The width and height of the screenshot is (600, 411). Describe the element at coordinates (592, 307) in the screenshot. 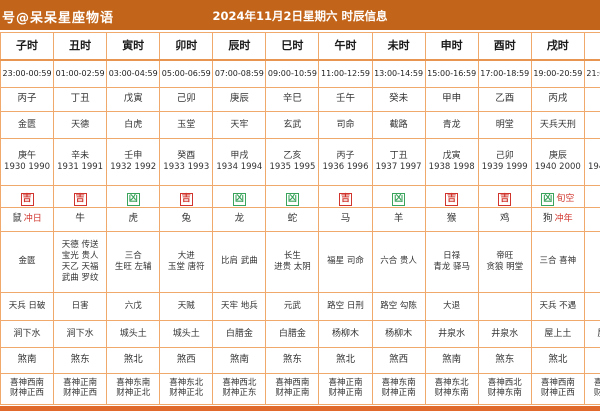

I see `row-inauspicious-spirits-cell: 旬空` at that location.